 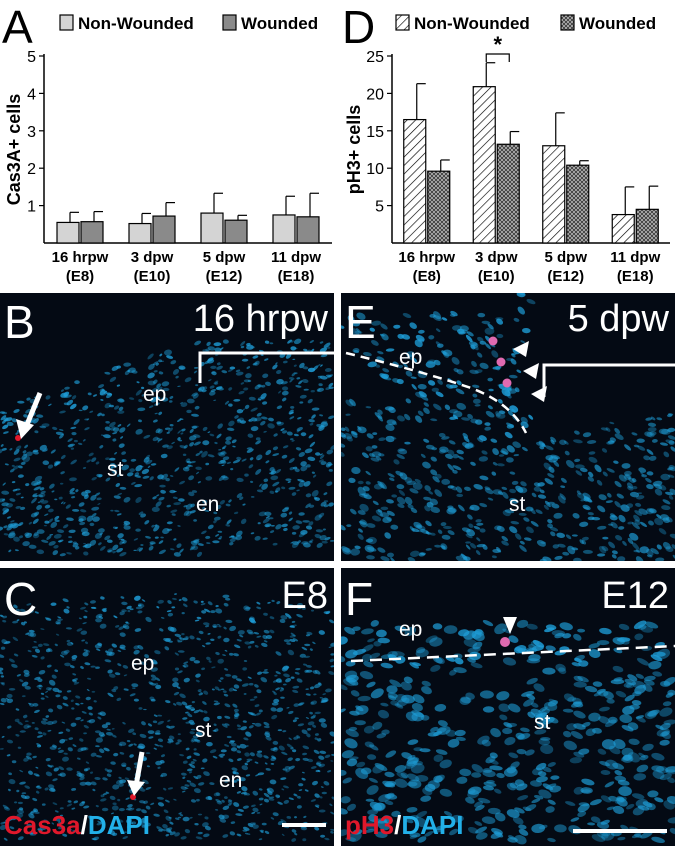 I want to click on x-tick-label: 11 dpw, so click(x=296, y=257).